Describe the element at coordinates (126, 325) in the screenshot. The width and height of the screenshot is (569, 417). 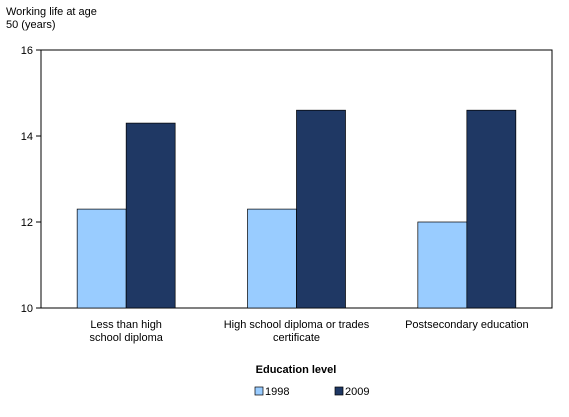
I see `category-label: Less than high` at that location.